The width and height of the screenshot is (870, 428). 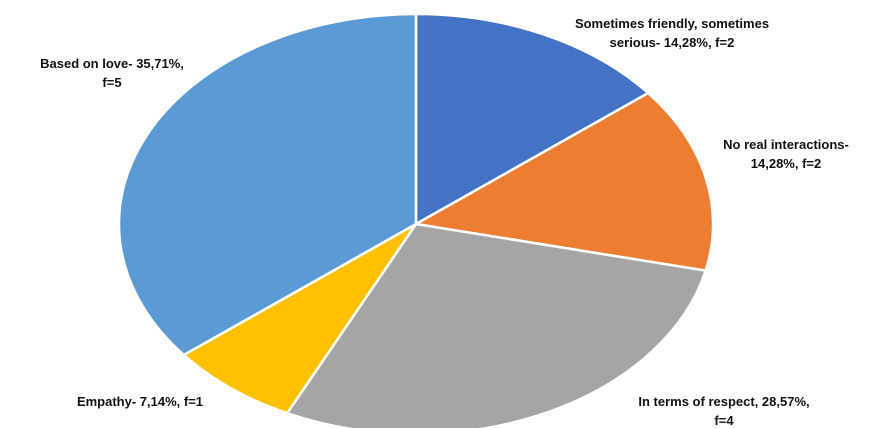 I want to click on pie-slice-sometimes-friendly-sometimes-serious, so click(x=532, y=119).